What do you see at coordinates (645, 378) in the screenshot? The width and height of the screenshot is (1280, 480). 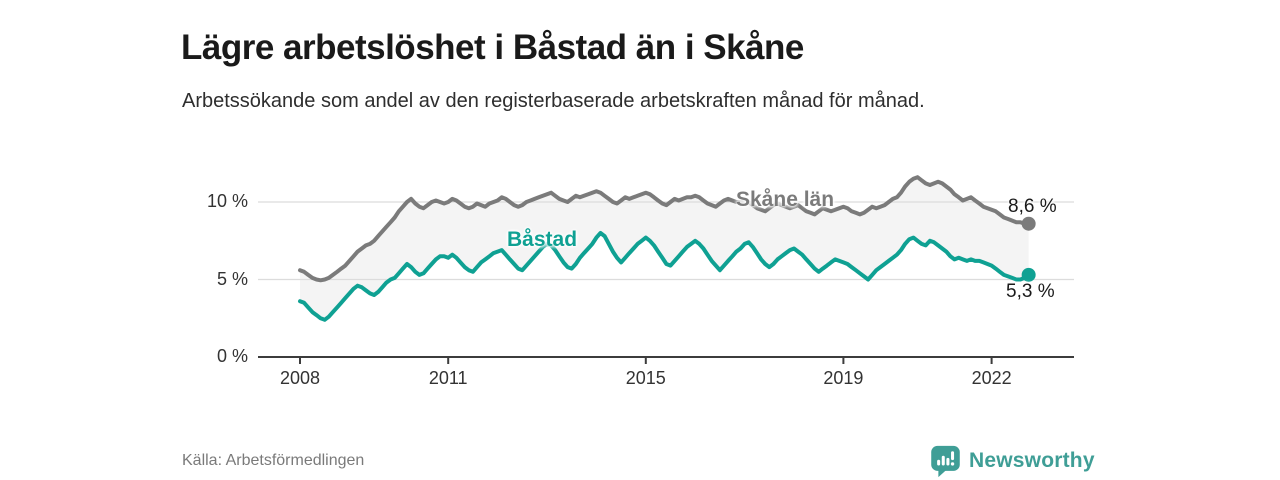 I see `x-tick-label: 2015` at bounding box center [645, 378].